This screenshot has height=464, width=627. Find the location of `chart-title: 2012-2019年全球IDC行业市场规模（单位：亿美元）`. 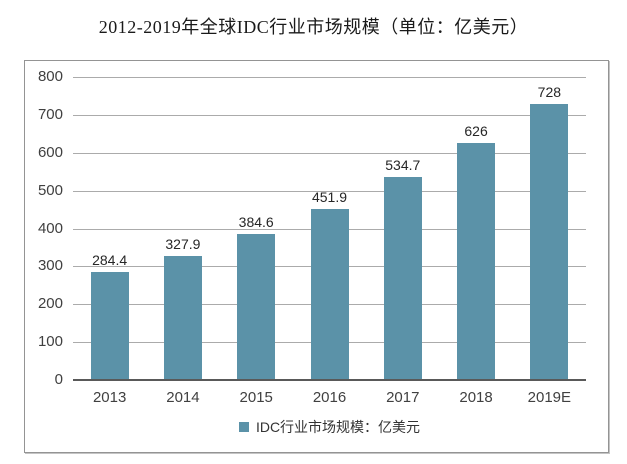

chart-title: 2012-2019年全球IDC行业市场规模（单位：亿美元） is located at coordinates (313, 27).